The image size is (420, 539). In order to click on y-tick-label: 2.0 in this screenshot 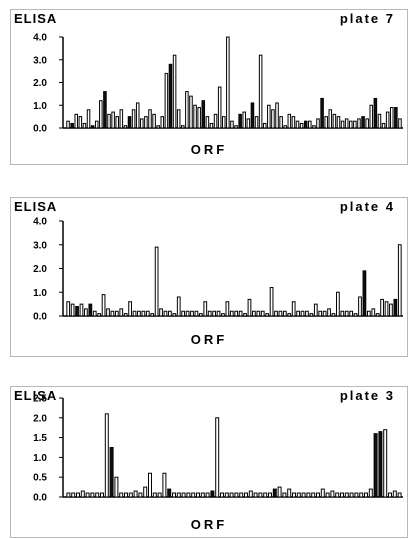, I will do `click(40, 418)`.